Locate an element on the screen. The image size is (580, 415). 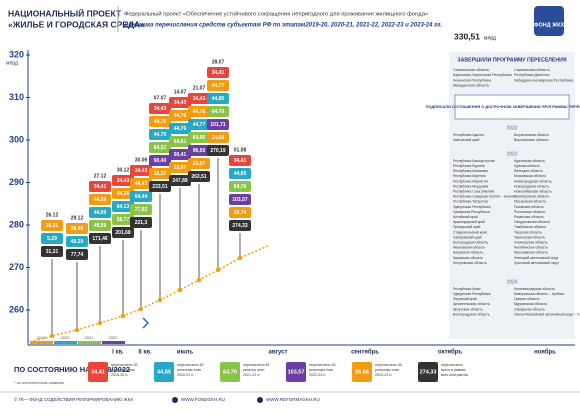
legend-text: перечислено 82 регионам этап 2019-20 гг. is located at coordinates (125, 370).